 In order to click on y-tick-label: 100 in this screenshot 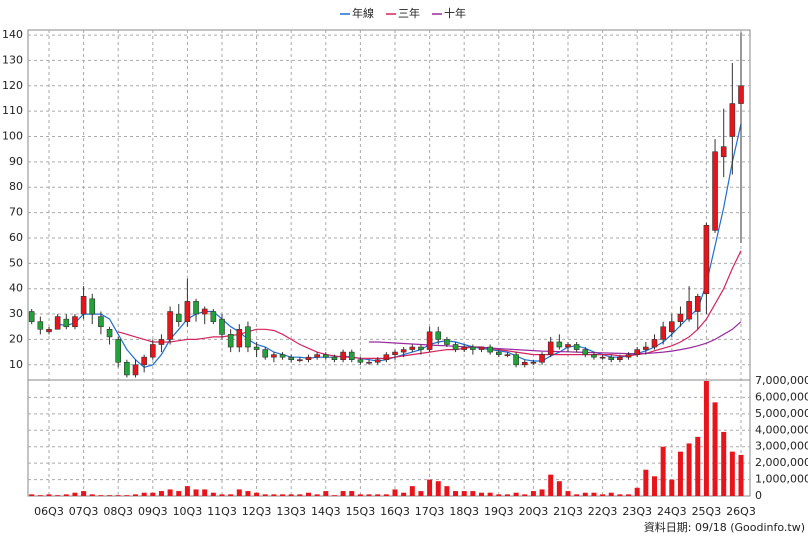, I will do `click(12, 136)`.